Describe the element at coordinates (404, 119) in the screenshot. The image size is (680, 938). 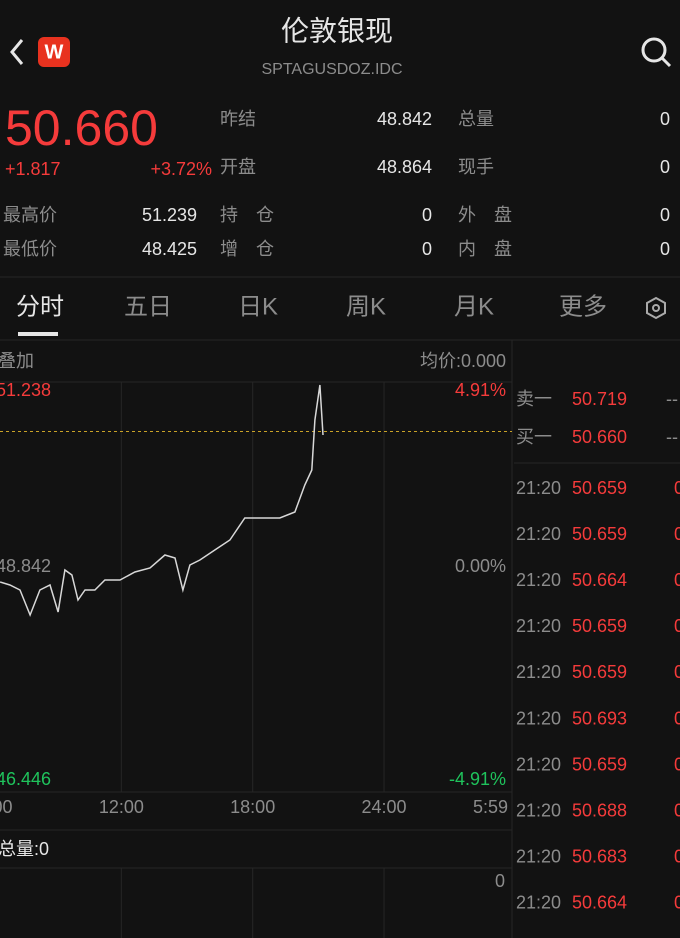
I see `stat-value: 48.842` at that location.